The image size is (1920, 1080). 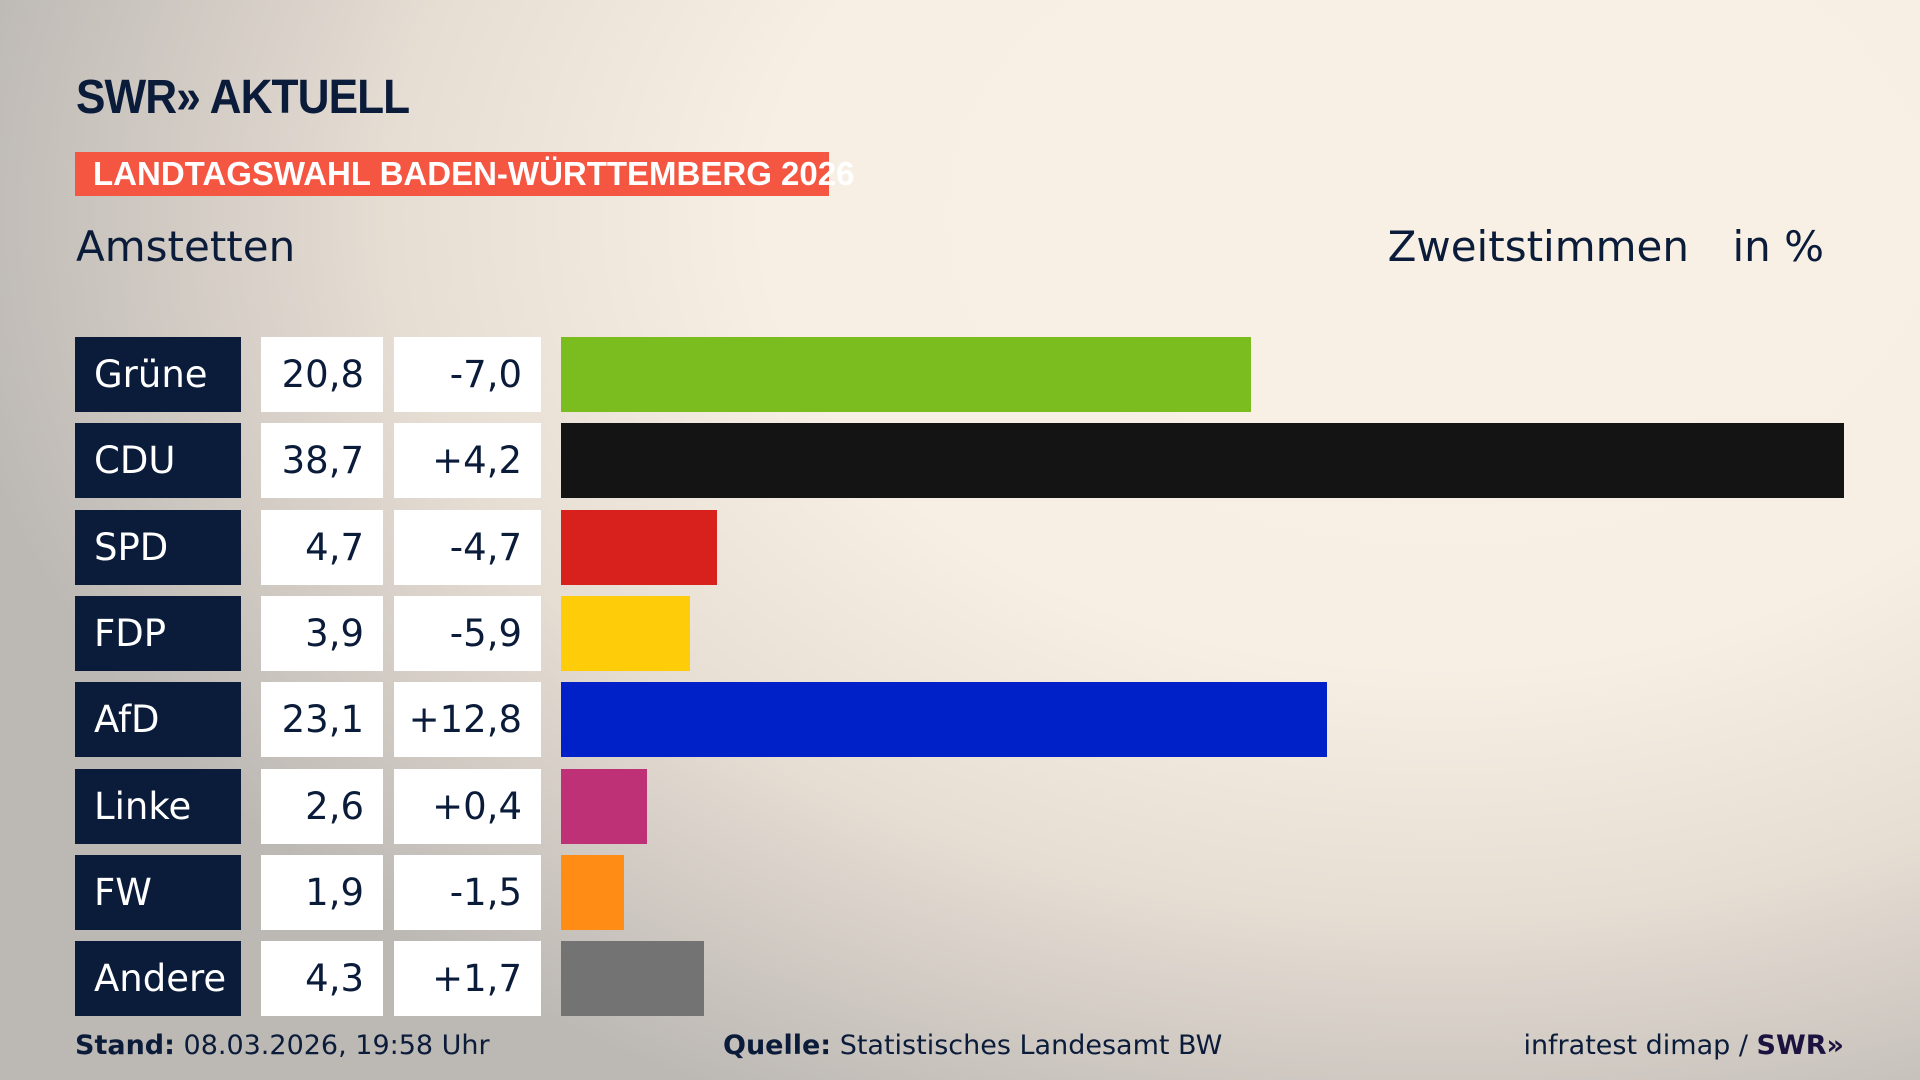 I want to click on party-label: CDU, so click(x=158, y=461).